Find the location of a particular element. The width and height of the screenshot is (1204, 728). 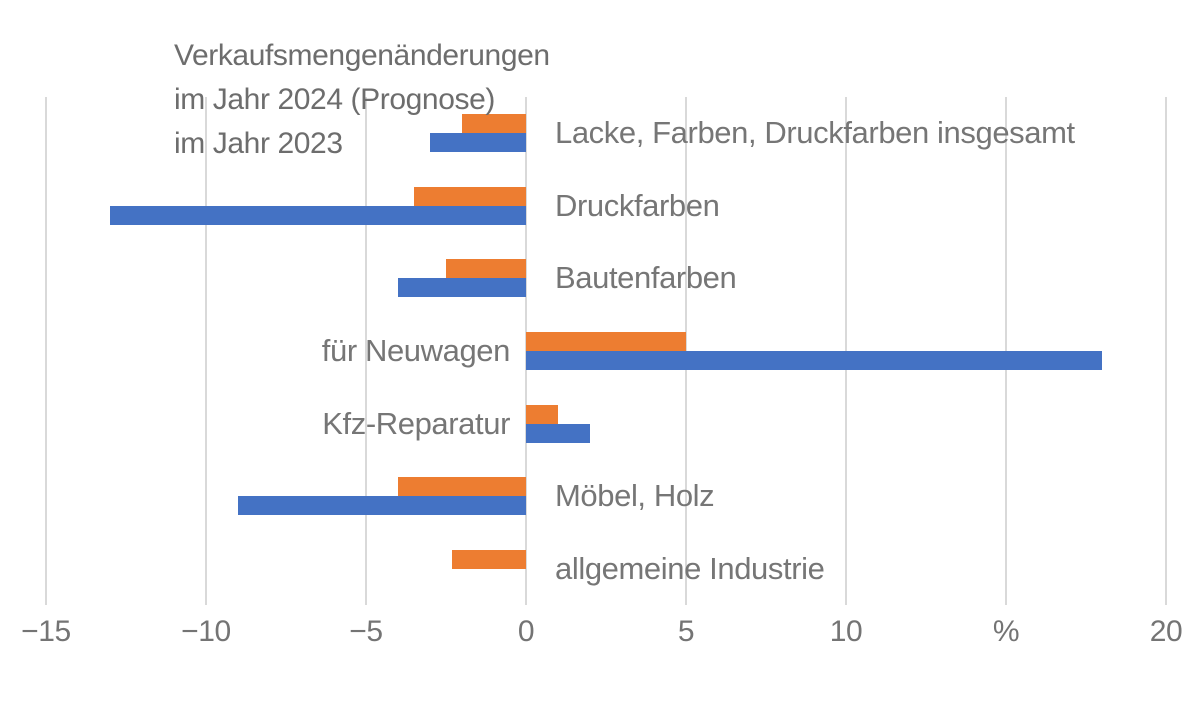

bar-2024-row3 is located at coordinates (606, 341).